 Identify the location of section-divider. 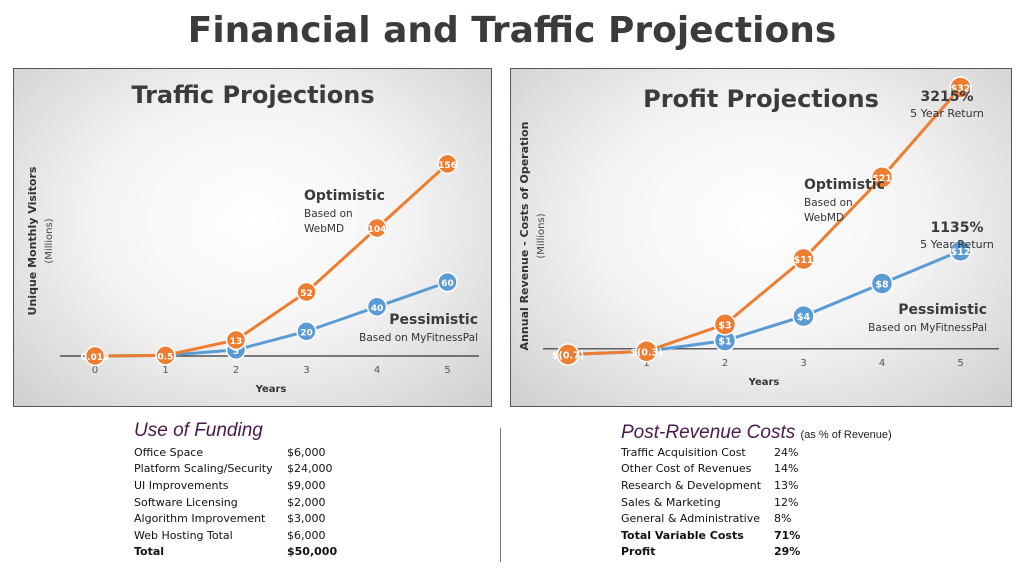
(500, 495).